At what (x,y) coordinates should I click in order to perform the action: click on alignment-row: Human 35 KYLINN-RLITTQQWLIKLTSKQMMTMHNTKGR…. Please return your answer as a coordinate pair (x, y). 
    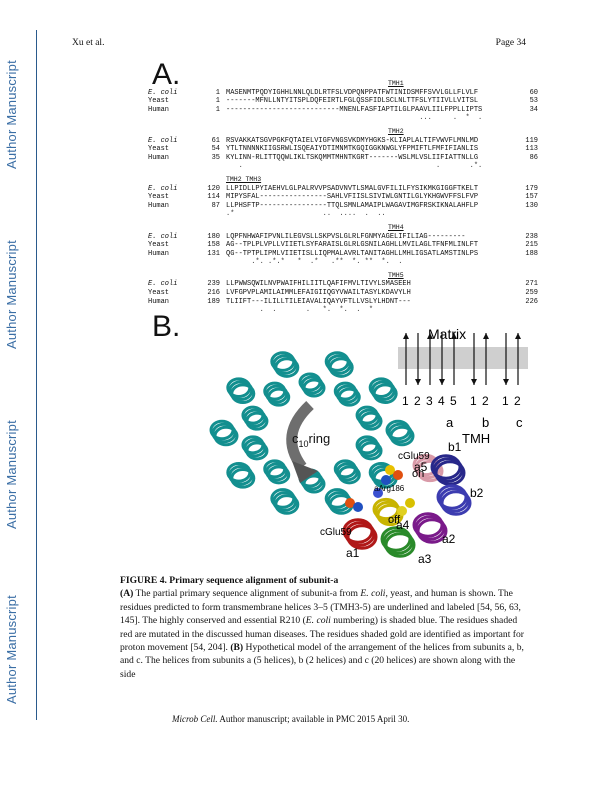
    Looking at the image, I should click on (348, 158).